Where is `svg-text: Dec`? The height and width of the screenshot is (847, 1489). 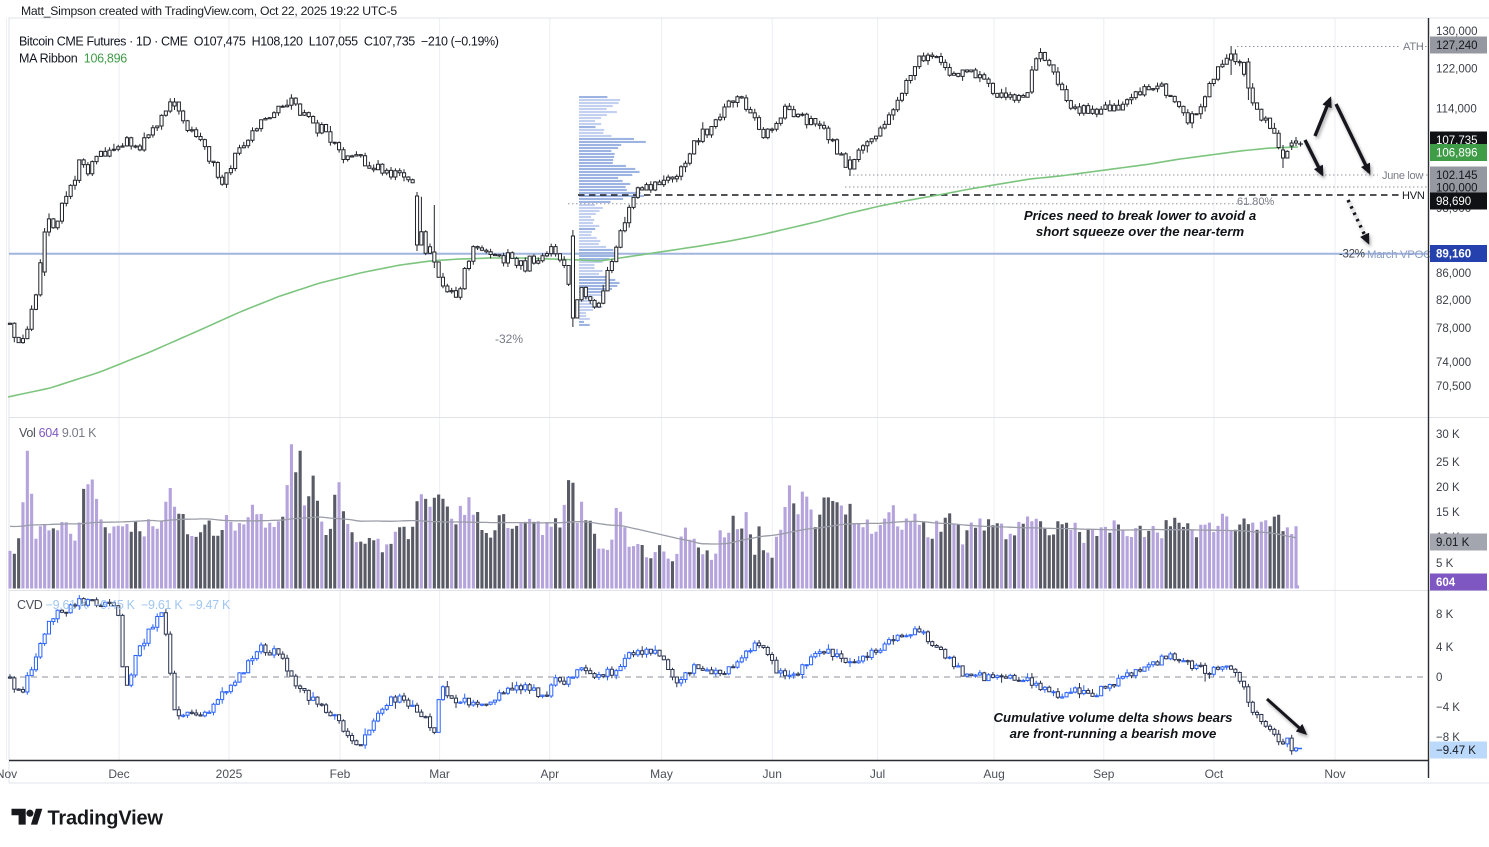
svg-text: Dec is located at coordinates (118, 774).